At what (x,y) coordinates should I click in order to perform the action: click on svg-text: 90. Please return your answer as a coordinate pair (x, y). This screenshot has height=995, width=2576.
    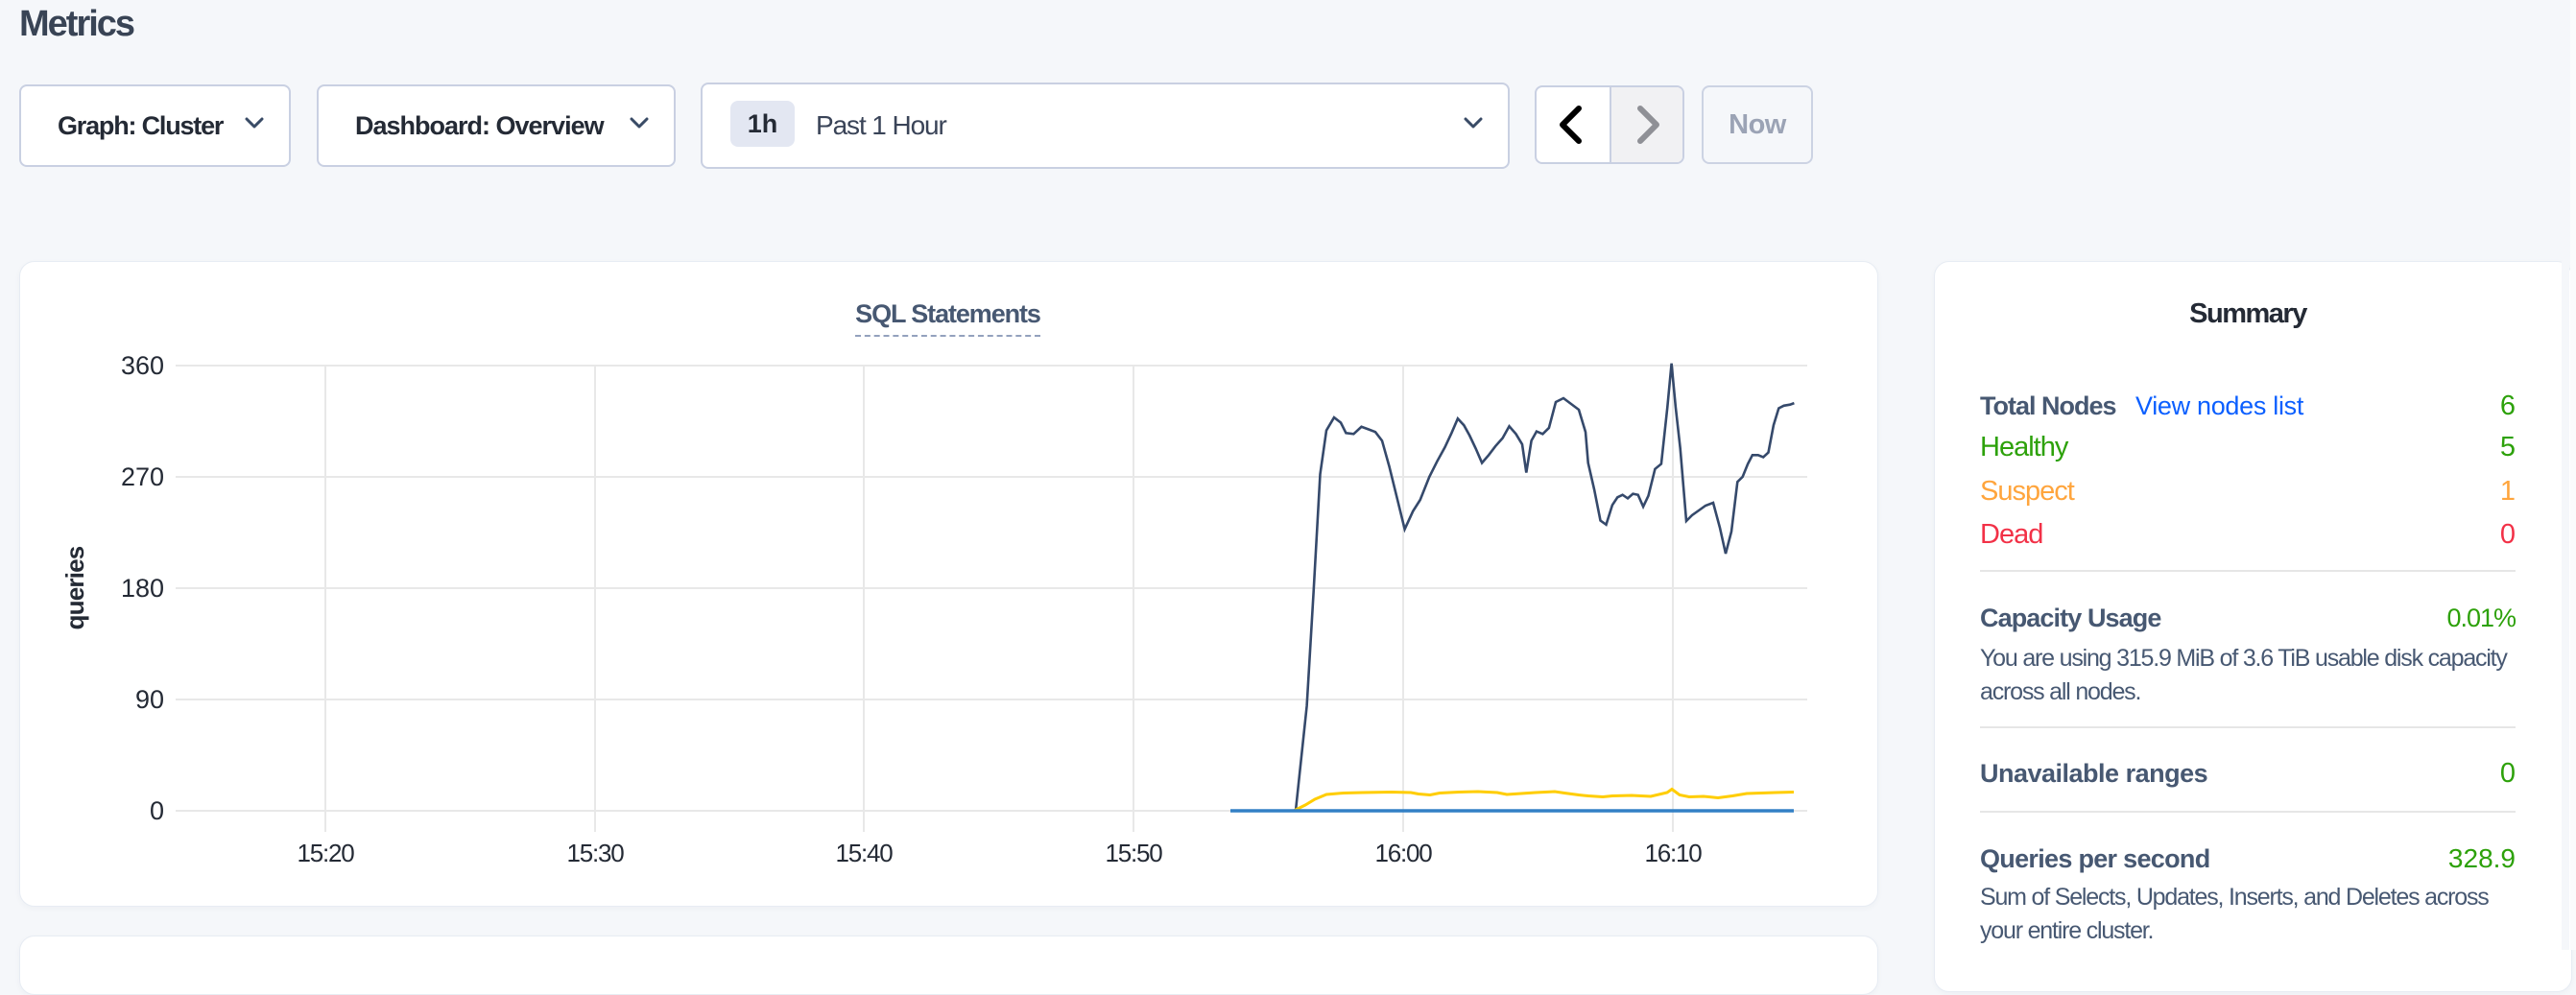
    Looking at the image, I should click on (149, 699).